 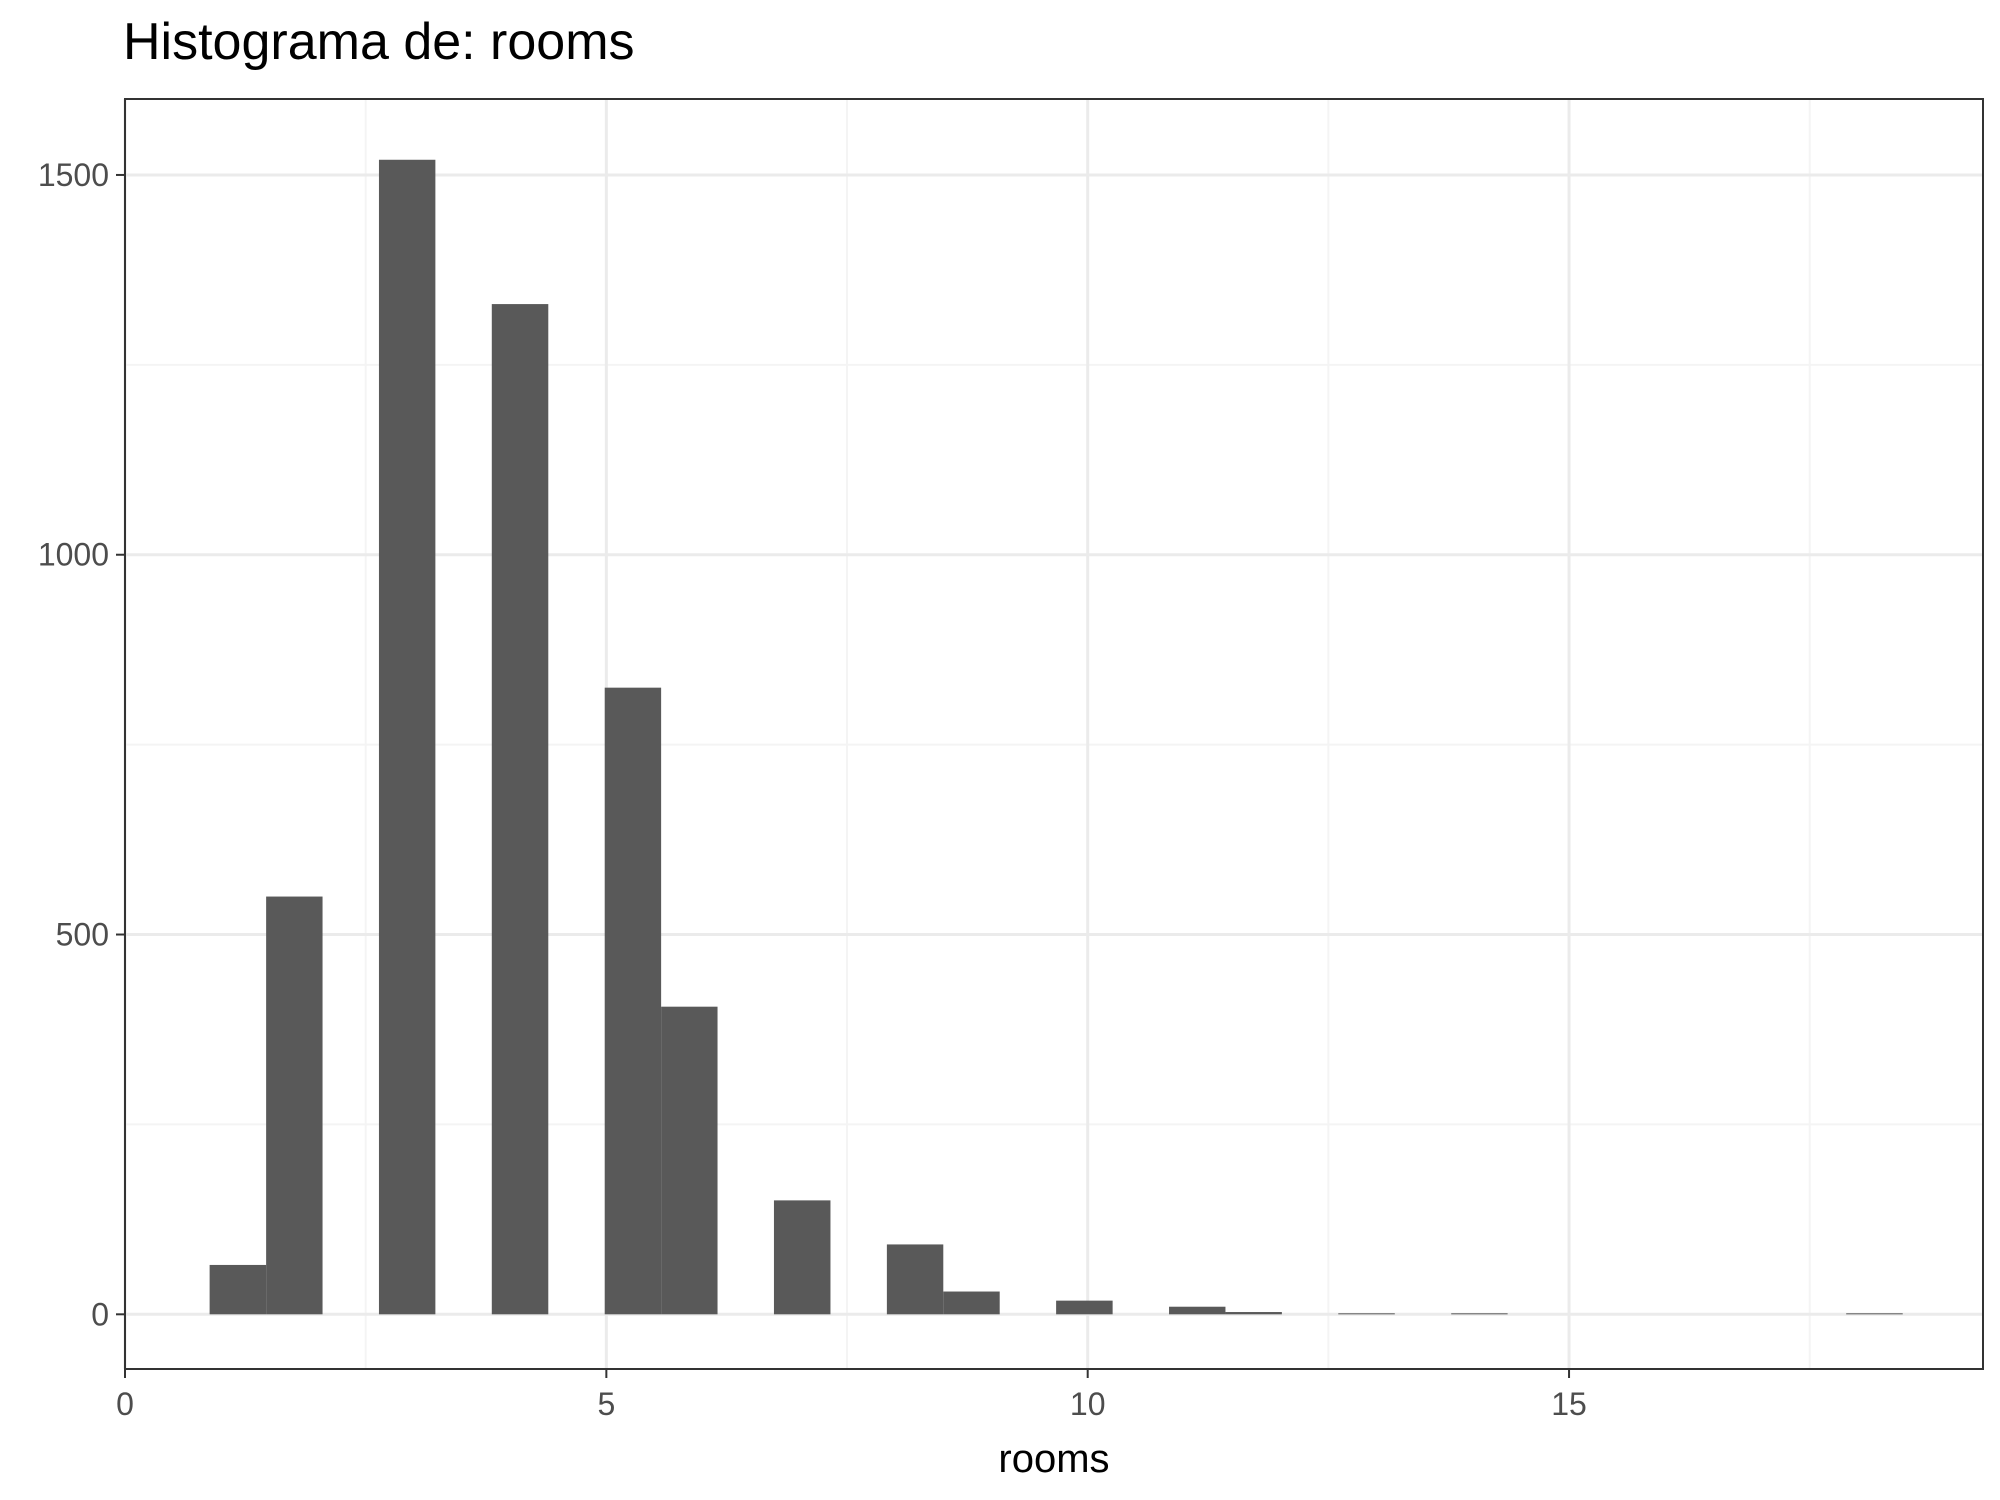 What do you see at coordinates (73, 175) in the screenshot?
I see `y-tick-label: 1500` at bounding box center [73, 175].